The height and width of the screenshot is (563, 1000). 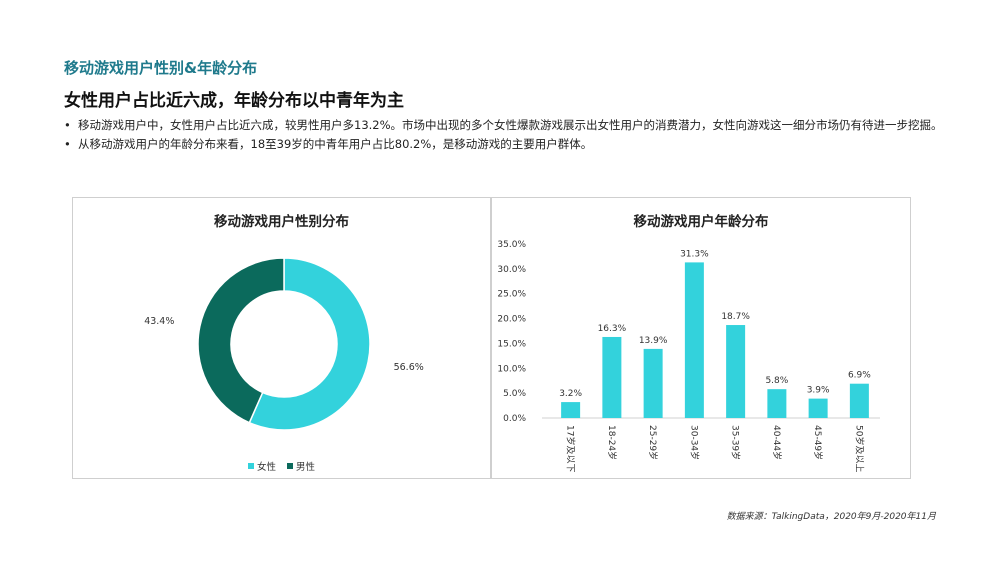 I want to click on donut-label-female: 56.6%, so click(x=409, y=367).